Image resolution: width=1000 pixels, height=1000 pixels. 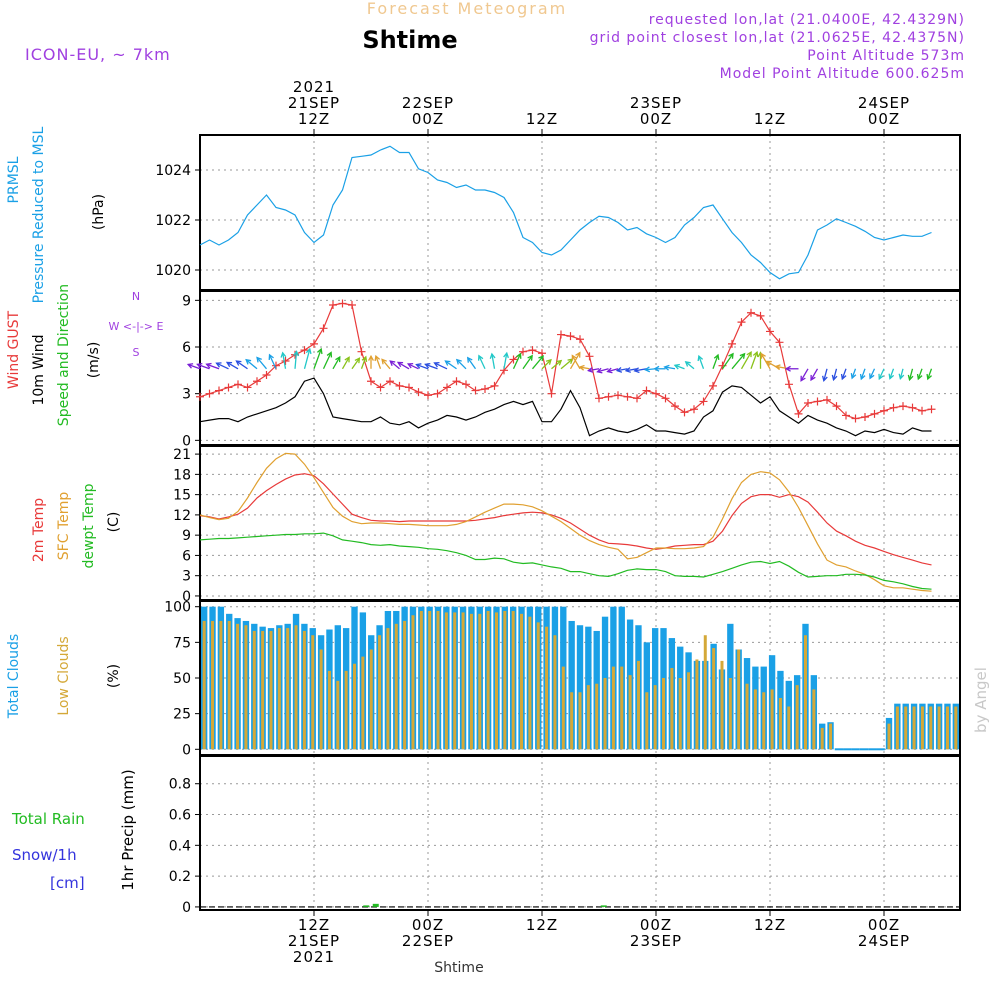 I want to click on y-tick-label: 6, so click(x=186, y=348).